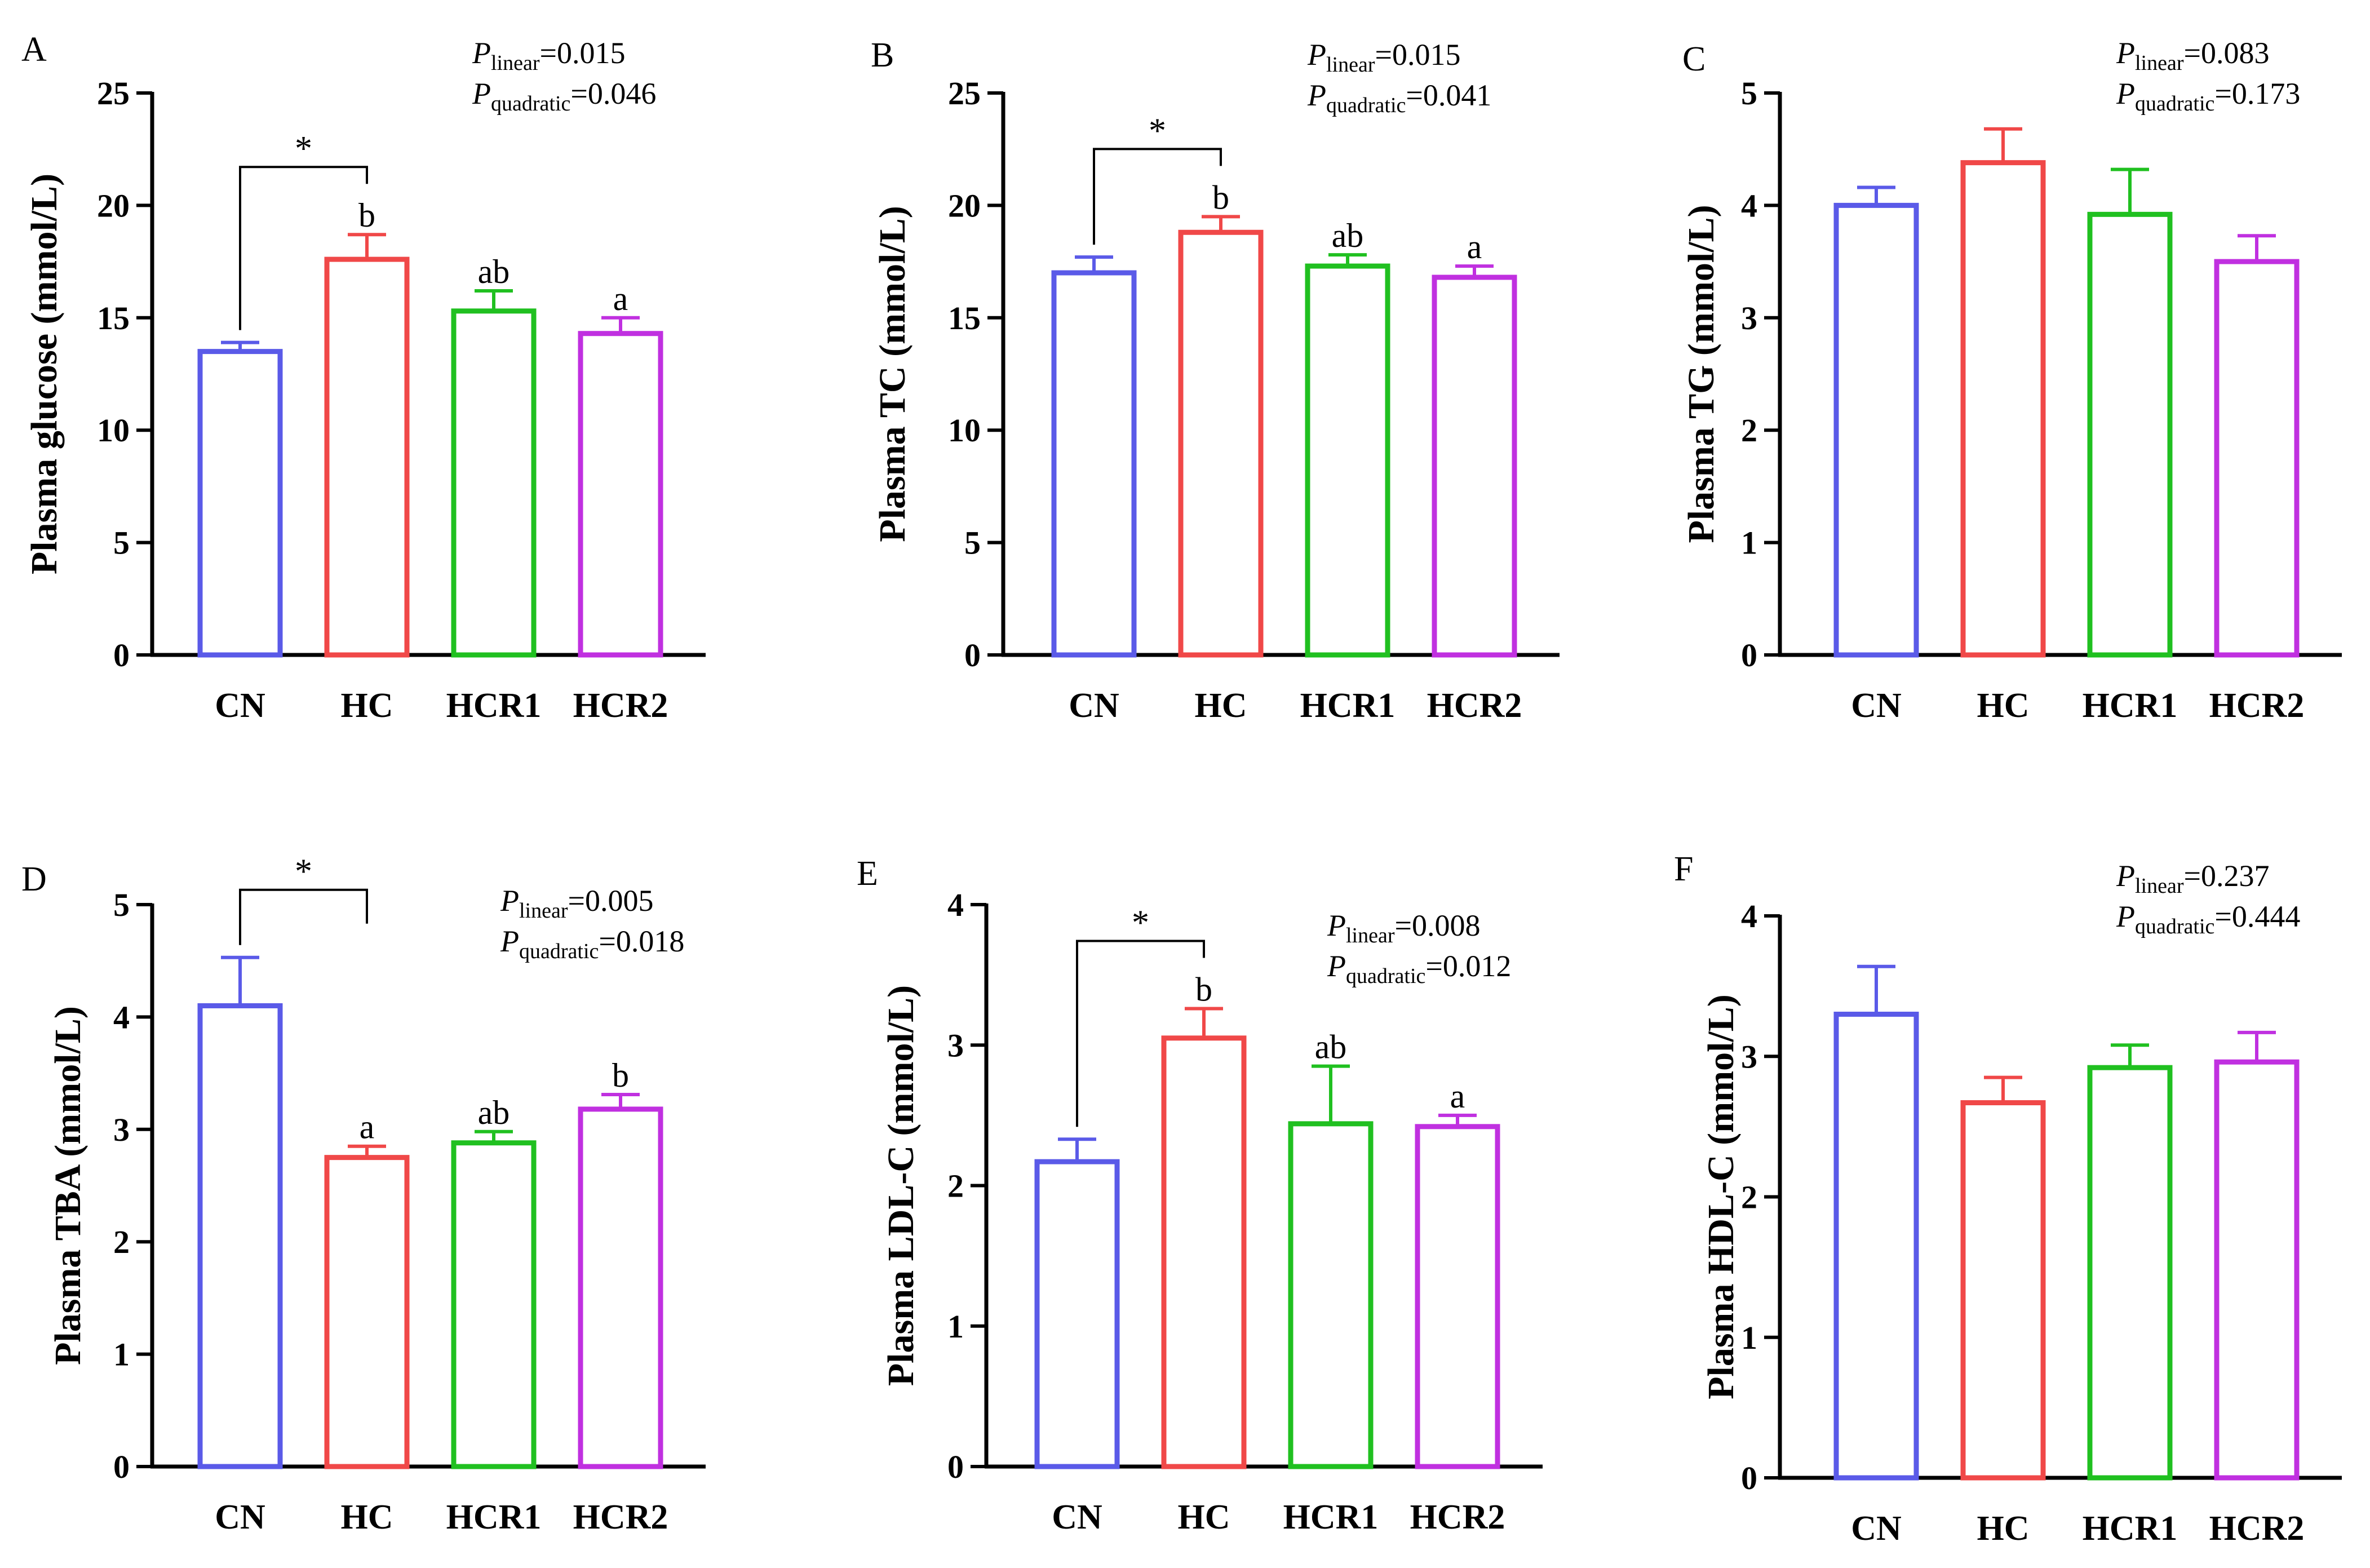  I want to click on y-tick-label: 25, so click(113, 93).